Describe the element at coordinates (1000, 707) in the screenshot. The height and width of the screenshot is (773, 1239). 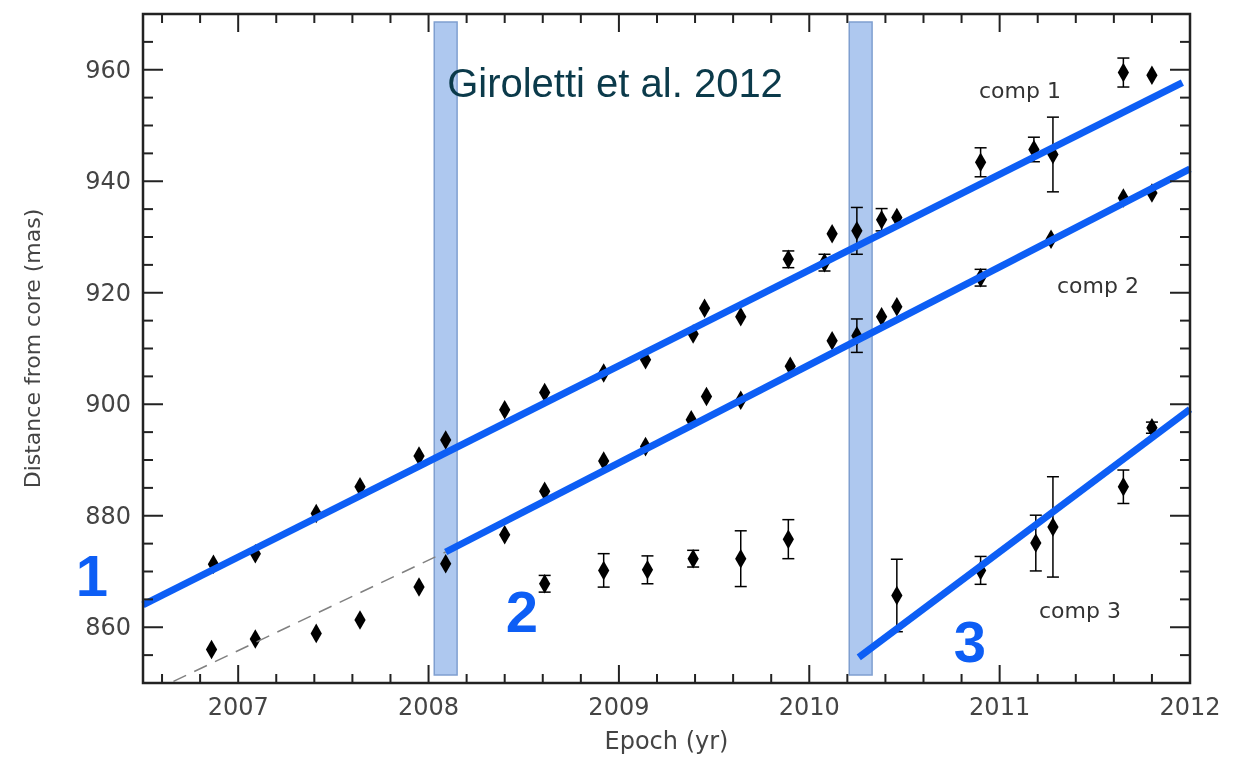
I see `x-tick-label: 2011` at that location.